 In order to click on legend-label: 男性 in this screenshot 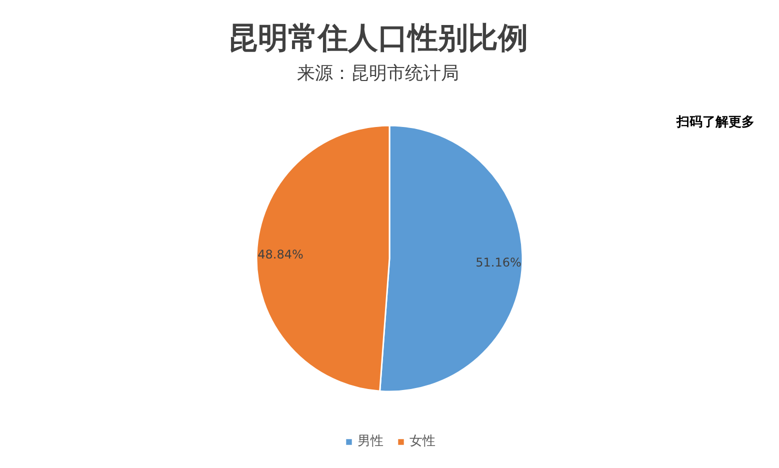, I will do `click(371, 441)`.